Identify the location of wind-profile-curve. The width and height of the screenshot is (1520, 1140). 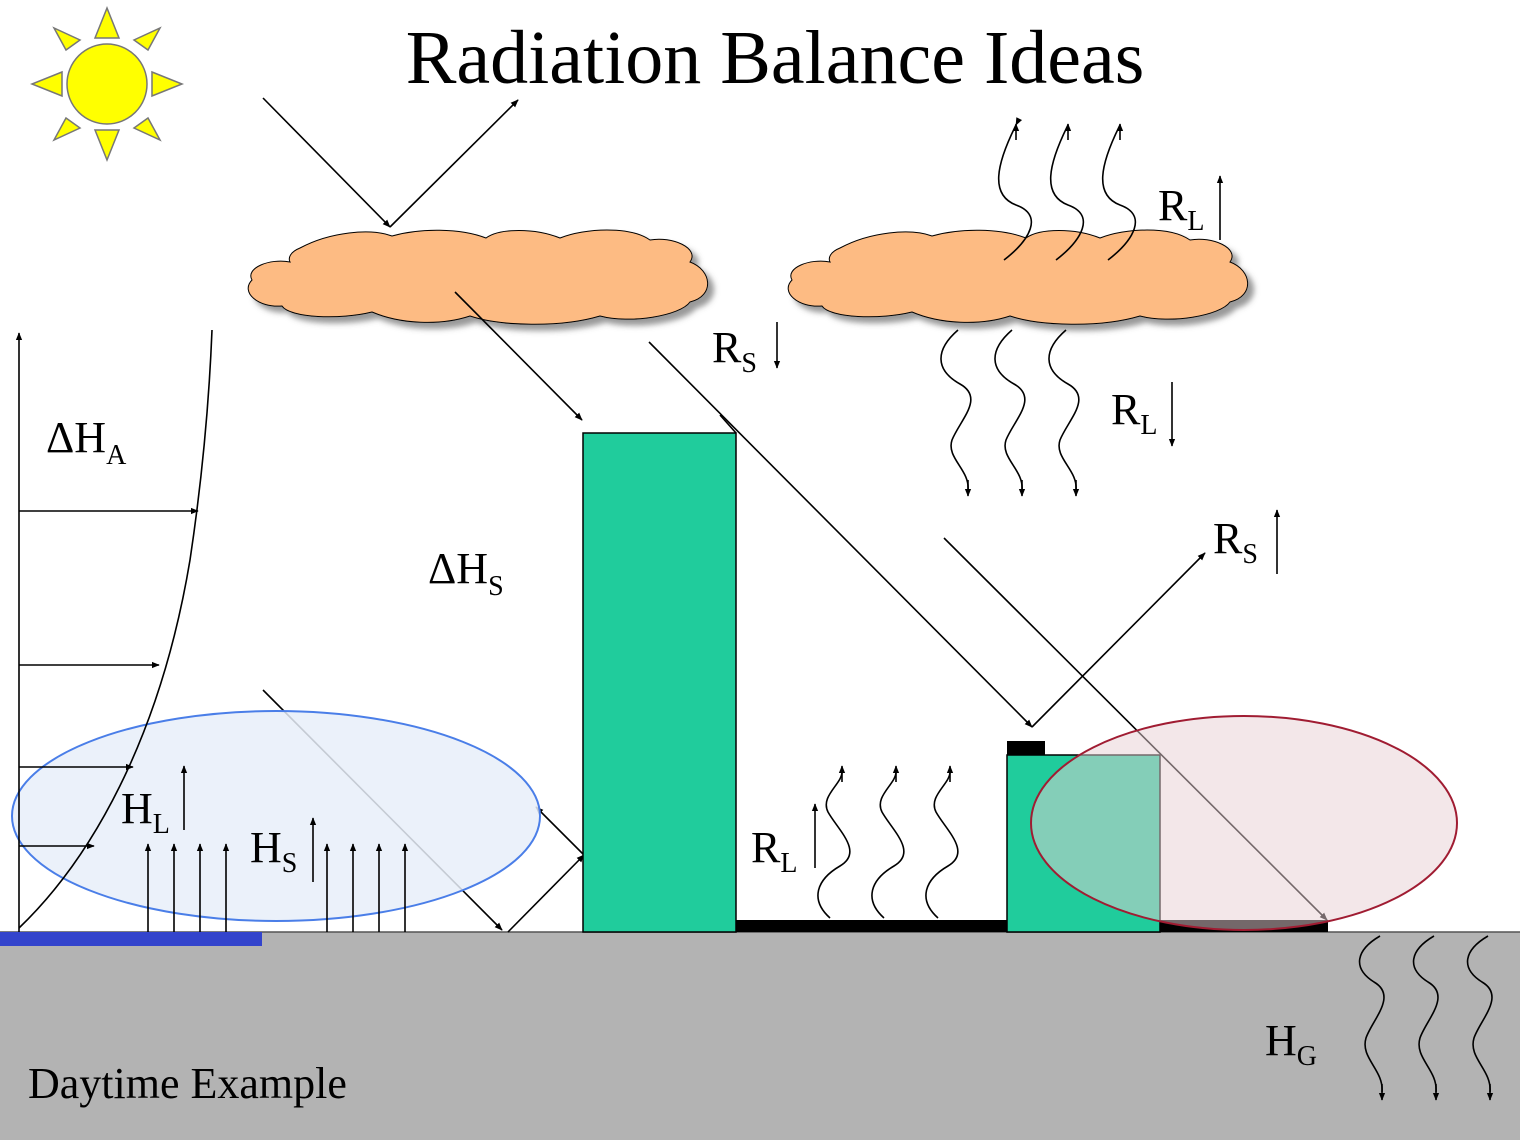
(115, 629).